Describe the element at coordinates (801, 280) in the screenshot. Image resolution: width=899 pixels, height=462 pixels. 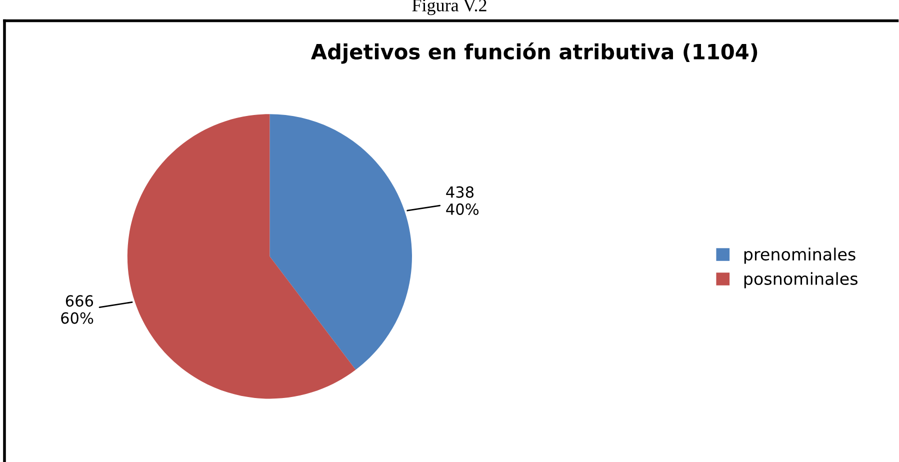
I see `legend-label: posnominales` at that location.